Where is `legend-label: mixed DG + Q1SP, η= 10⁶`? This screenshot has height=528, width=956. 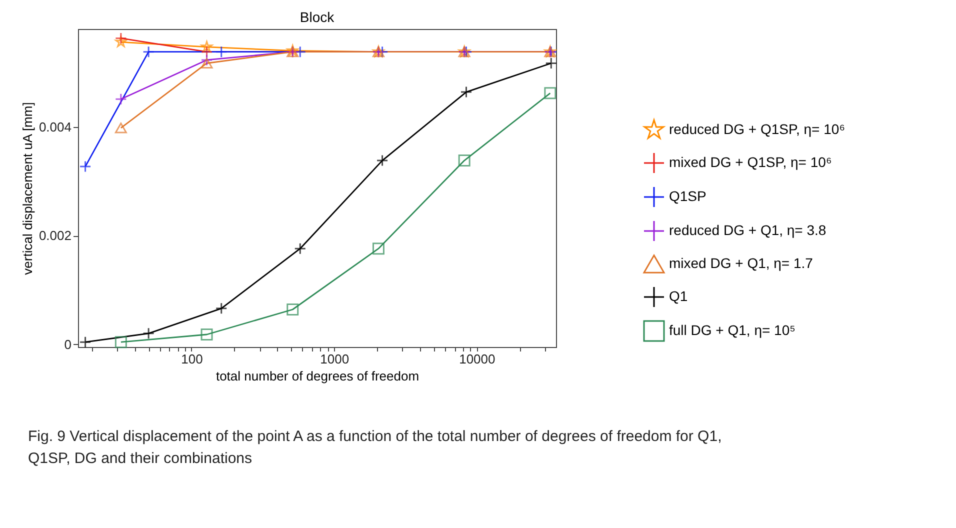 legend-label: mixed DG + Q1SP, η= 10⁶ is located at coordinates (750, 162).